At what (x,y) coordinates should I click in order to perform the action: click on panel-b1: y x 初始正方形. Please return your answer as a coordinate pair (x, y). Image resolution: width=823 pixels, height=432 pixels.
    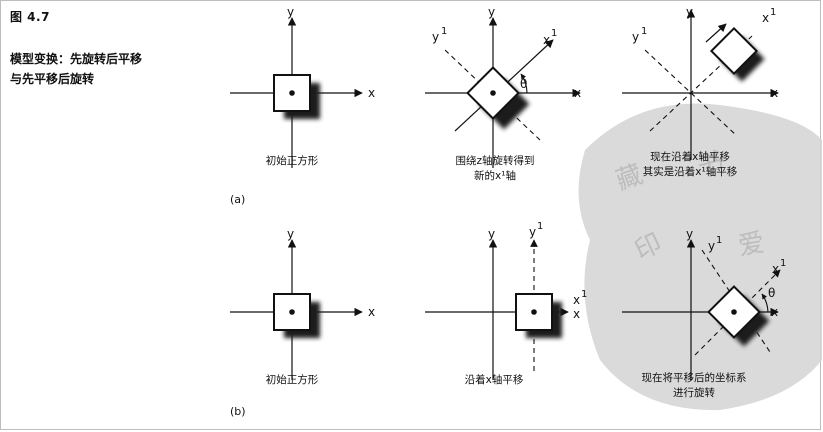
    Looking at the image, I should click on (302, 306).